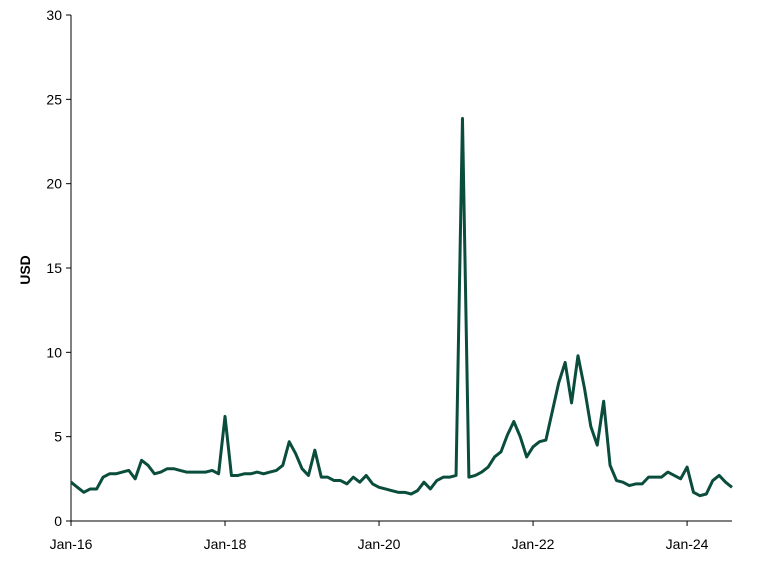 Image resolution: width=770 pixels, height=564 pixels. Describe the element at coordinates (58, 437) in the screenshot. I see `y-tick-label: 5` at that location.